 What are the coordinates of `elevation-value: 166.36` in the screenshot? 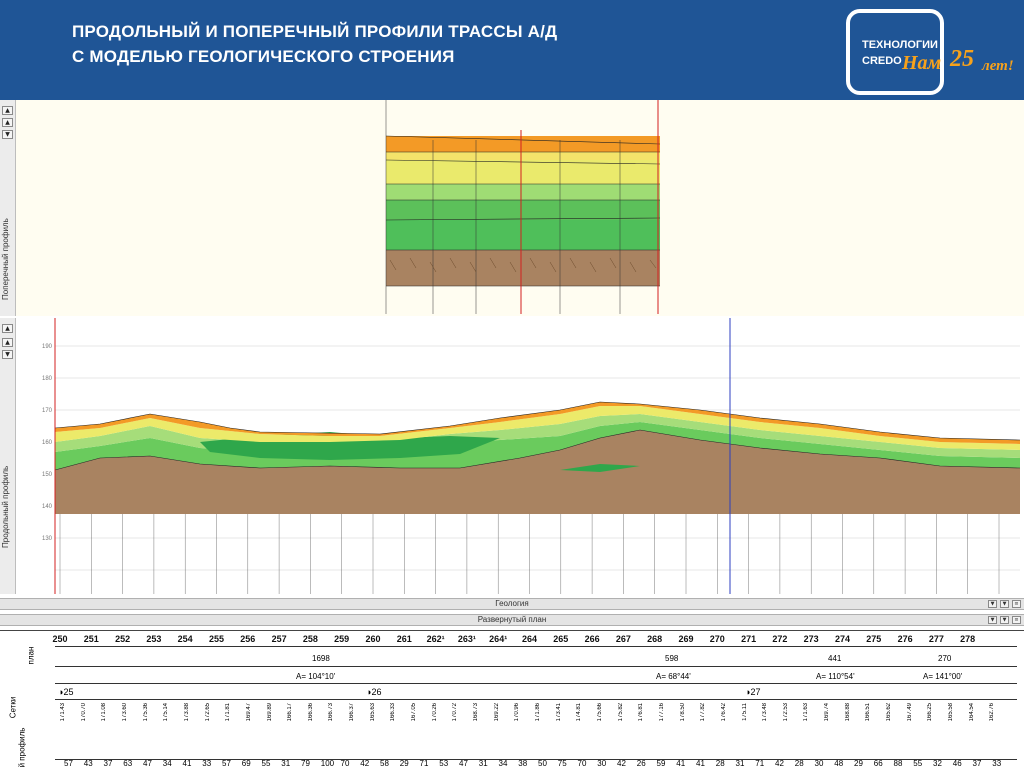 It's located at (310, 712).